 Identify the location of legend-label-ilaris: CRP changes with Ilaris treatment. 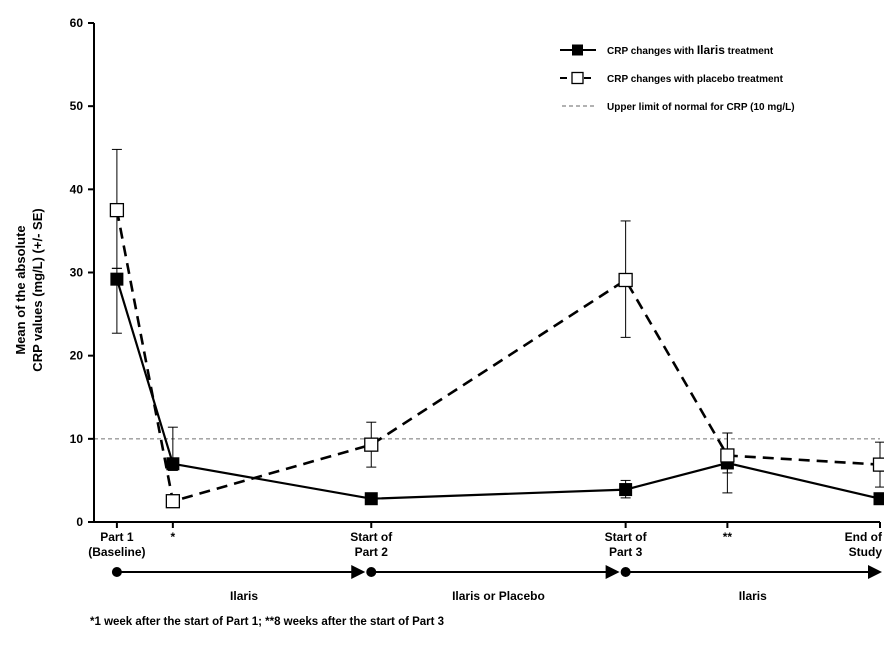
(690, 50).